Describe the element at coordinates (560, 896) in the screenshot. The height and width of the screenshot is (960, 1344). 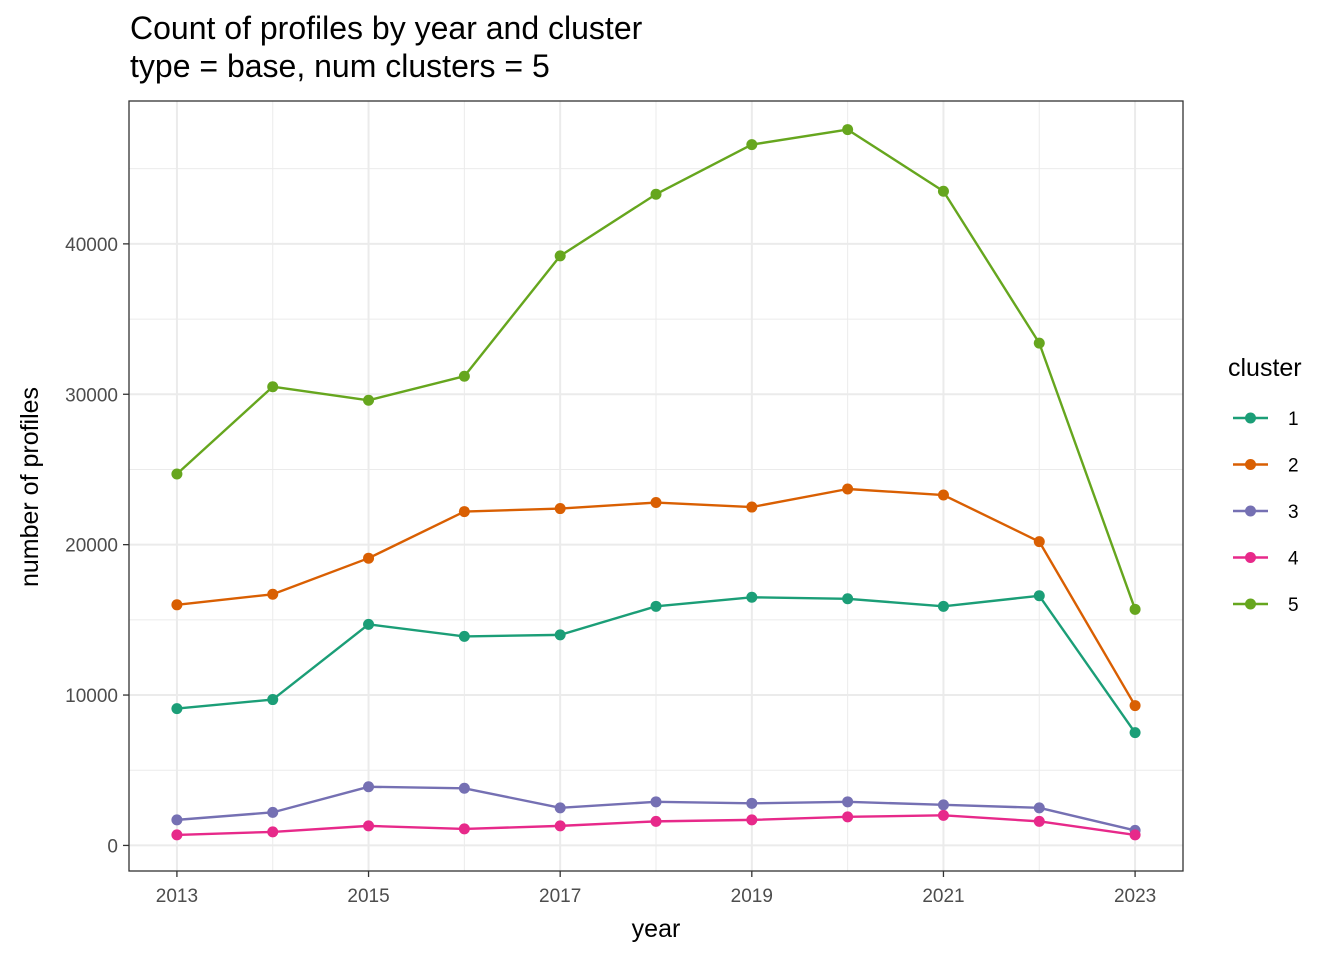
I see `x-tick-label: 2017` at that location.